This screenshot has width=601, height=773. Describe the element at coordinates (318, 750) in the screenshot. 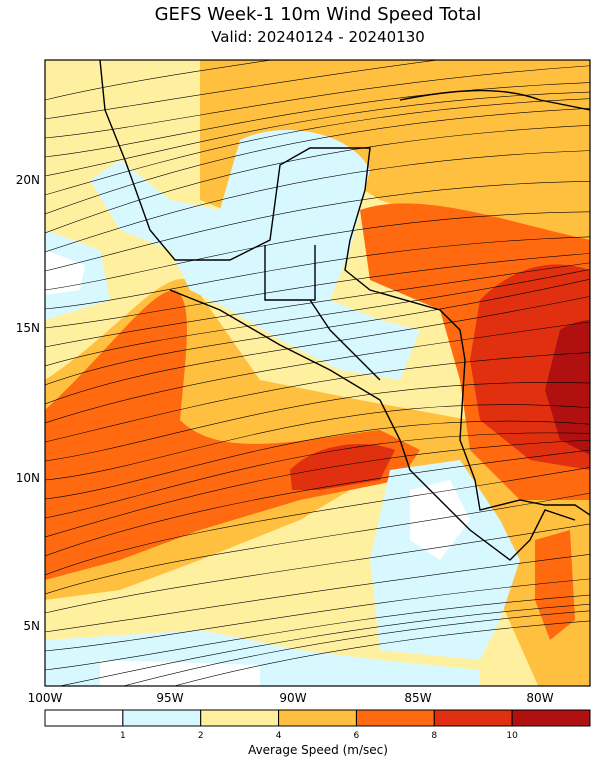

I see `colorbar-label: Average Speed (m/sec)` at that location.